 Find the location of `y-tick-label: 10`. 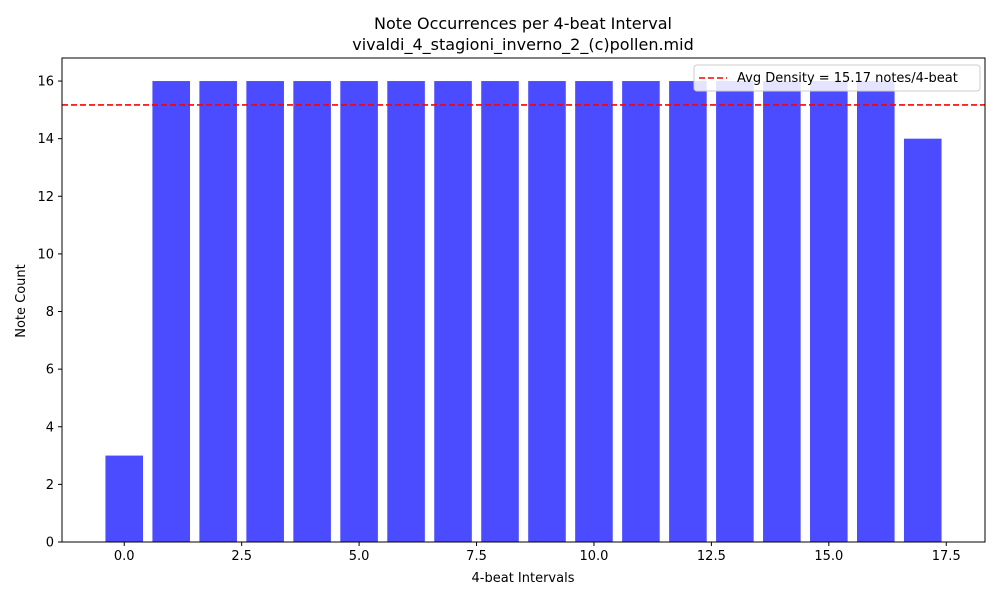

y-tick-label: 10 is located at coordinates (45, 254).